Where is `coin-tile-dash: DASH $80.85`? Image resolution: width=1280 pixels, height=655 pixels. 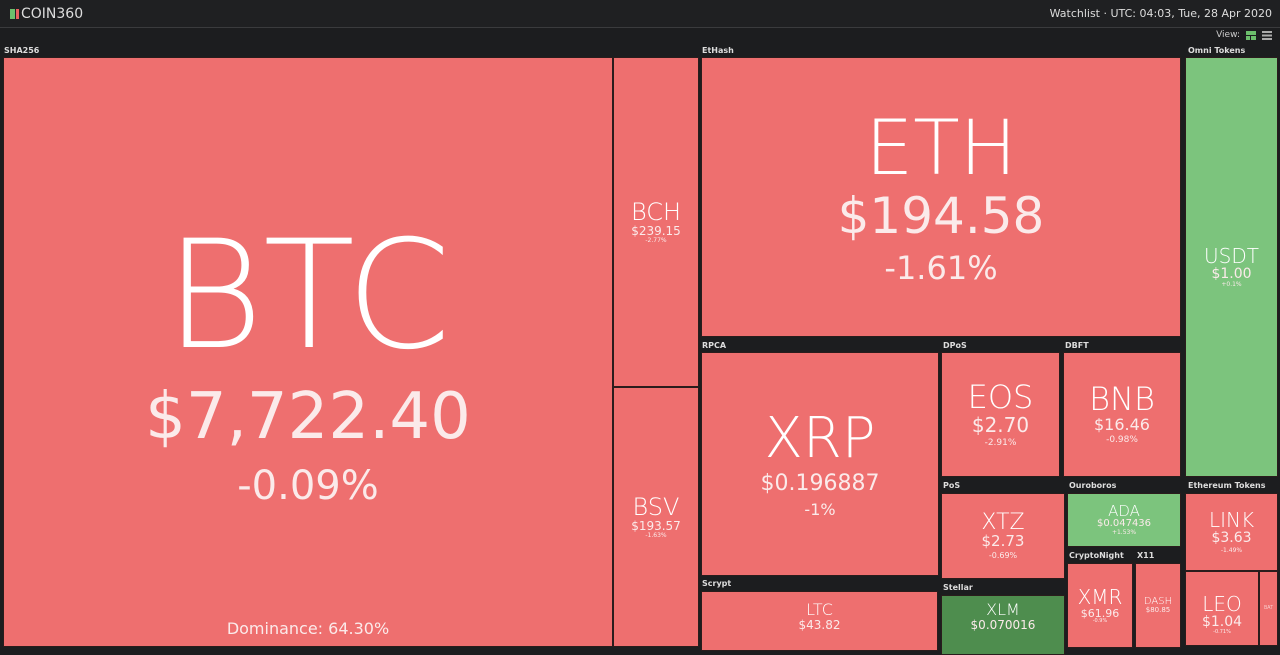
coin-tile-dash: DASH $80.85 is located at coordinates (1158, 605).